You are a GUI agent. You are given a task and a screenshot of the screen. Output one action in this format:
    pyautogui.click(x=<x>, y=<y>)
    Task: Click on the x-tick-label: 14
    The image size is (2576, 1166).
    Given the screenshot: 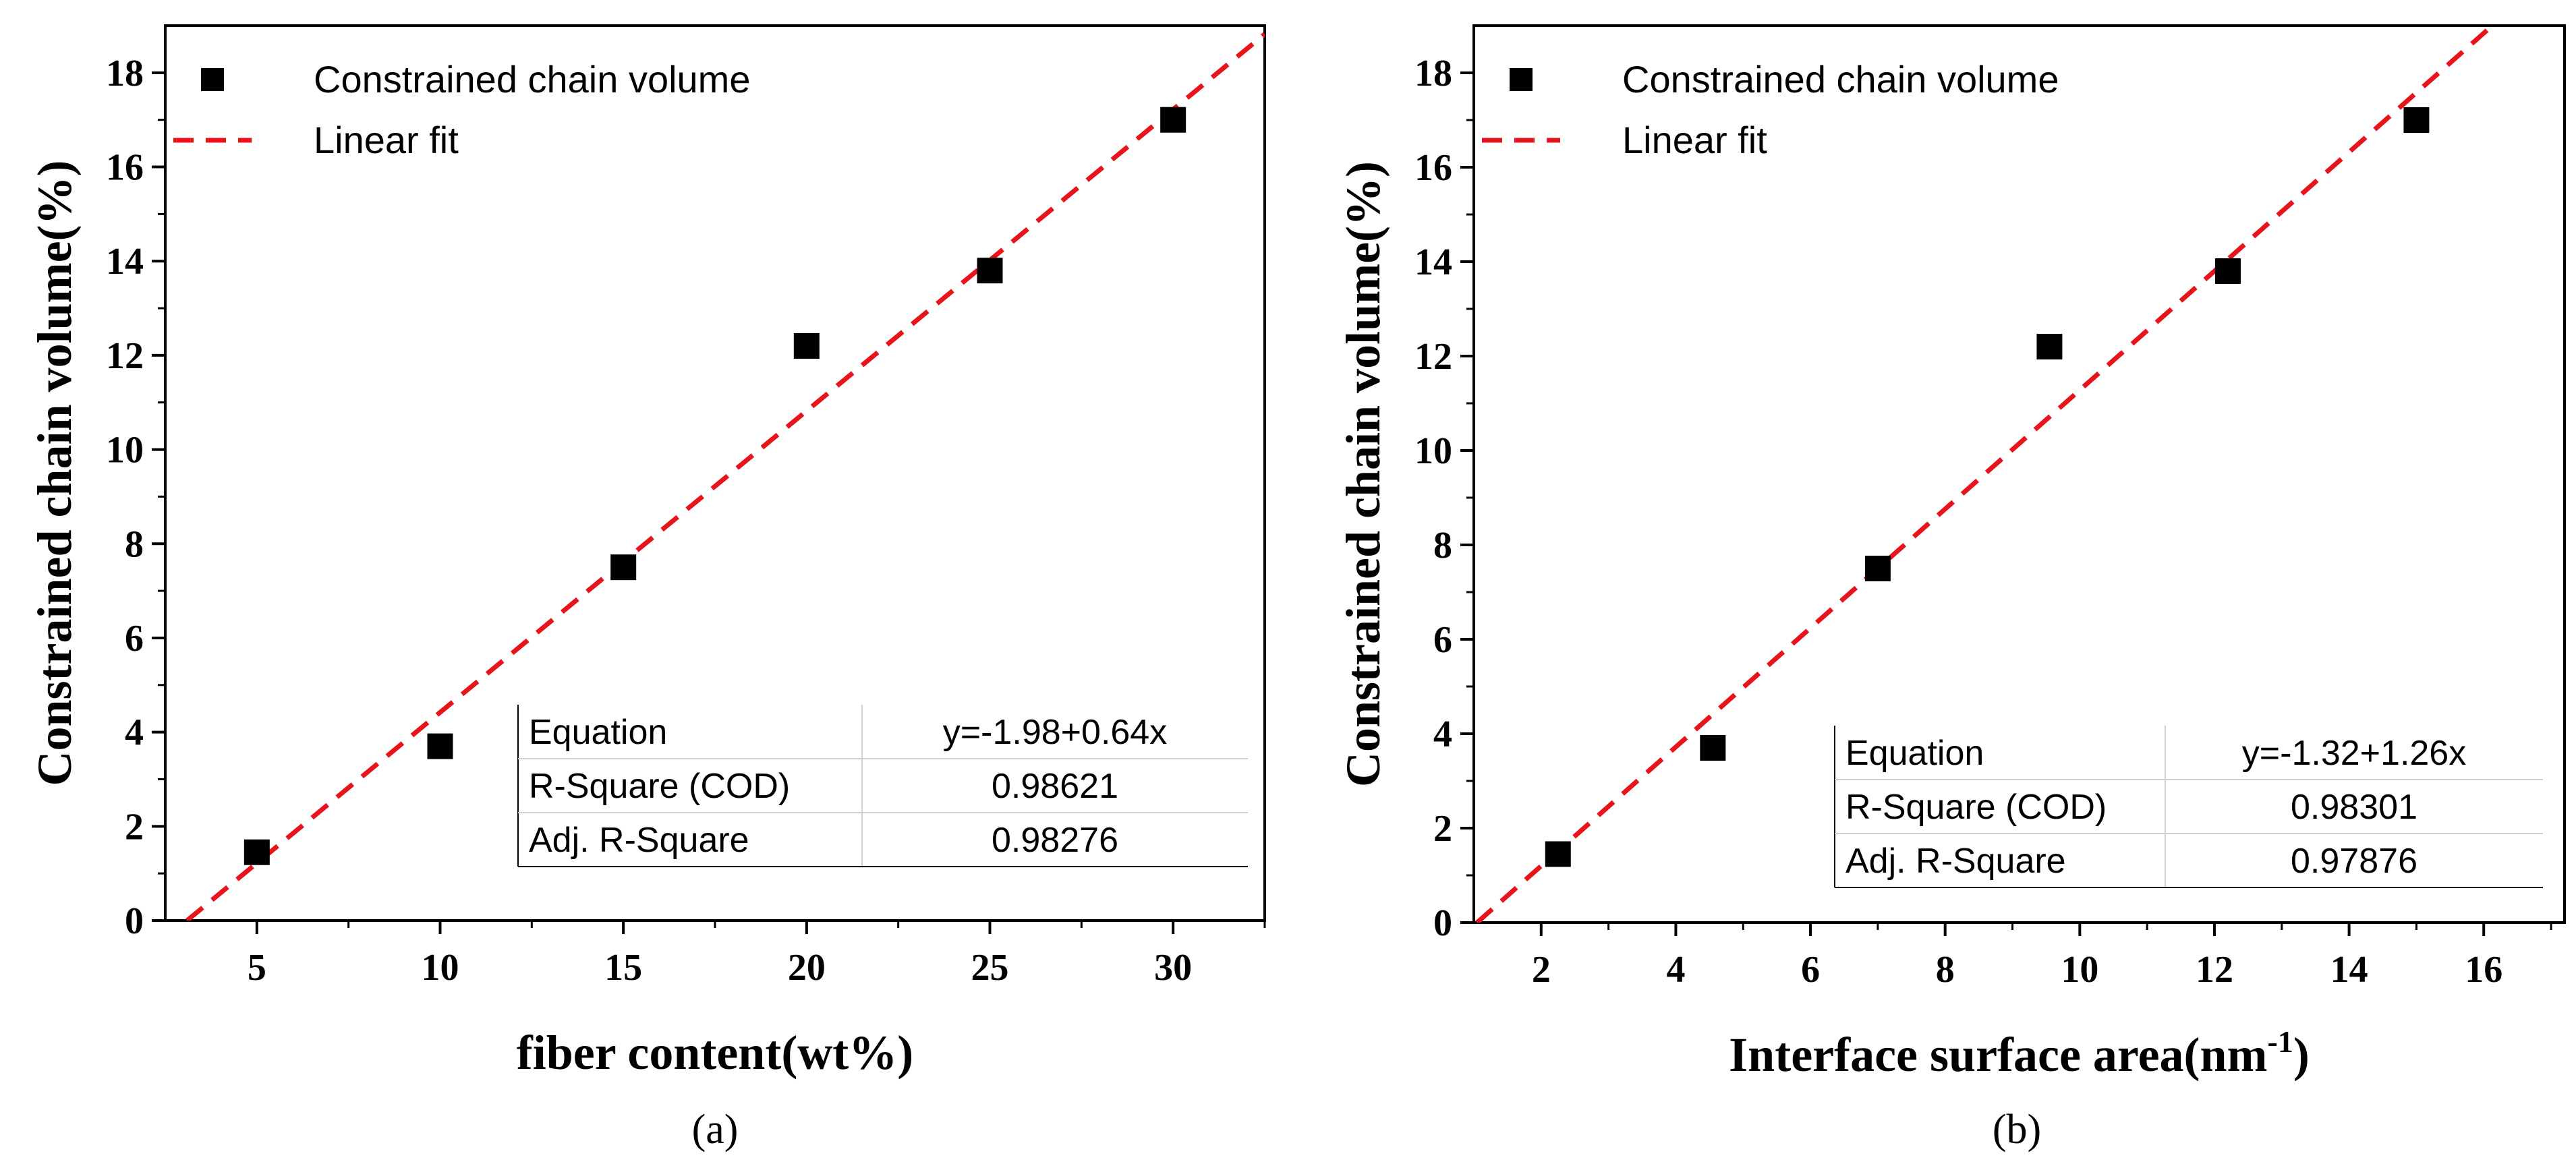 What is the action you would take?
    pyautogui.click(x=2349, y=970)
    